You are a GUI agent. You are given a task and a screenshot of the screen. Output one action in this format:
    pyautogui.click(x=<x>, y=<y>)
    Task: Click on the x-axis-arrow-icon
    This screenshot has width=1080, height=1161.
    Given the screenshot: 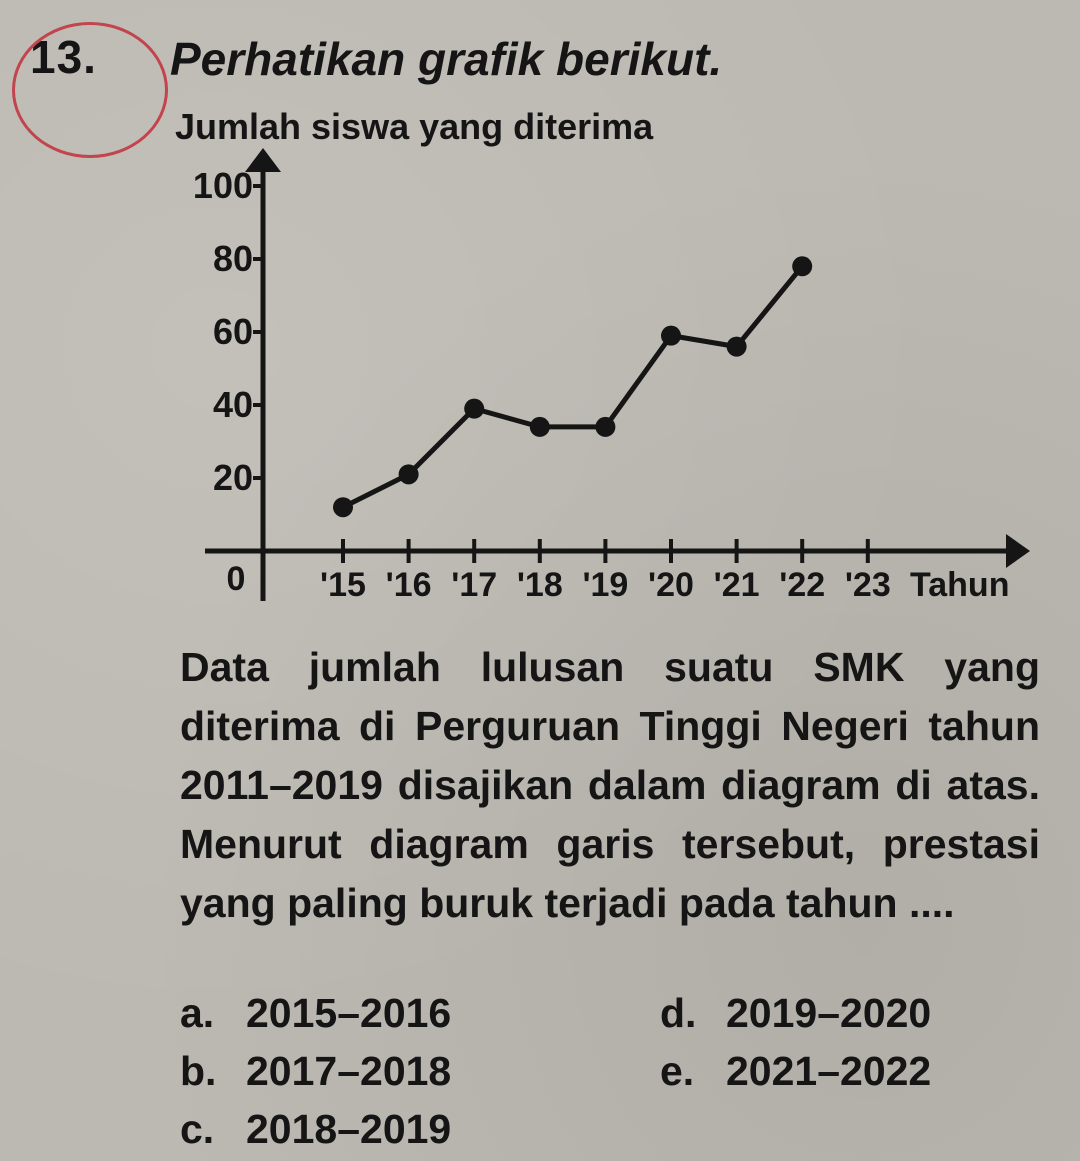 What is the action you would take?
    pyautogui.click(x=1018, y=551)
    